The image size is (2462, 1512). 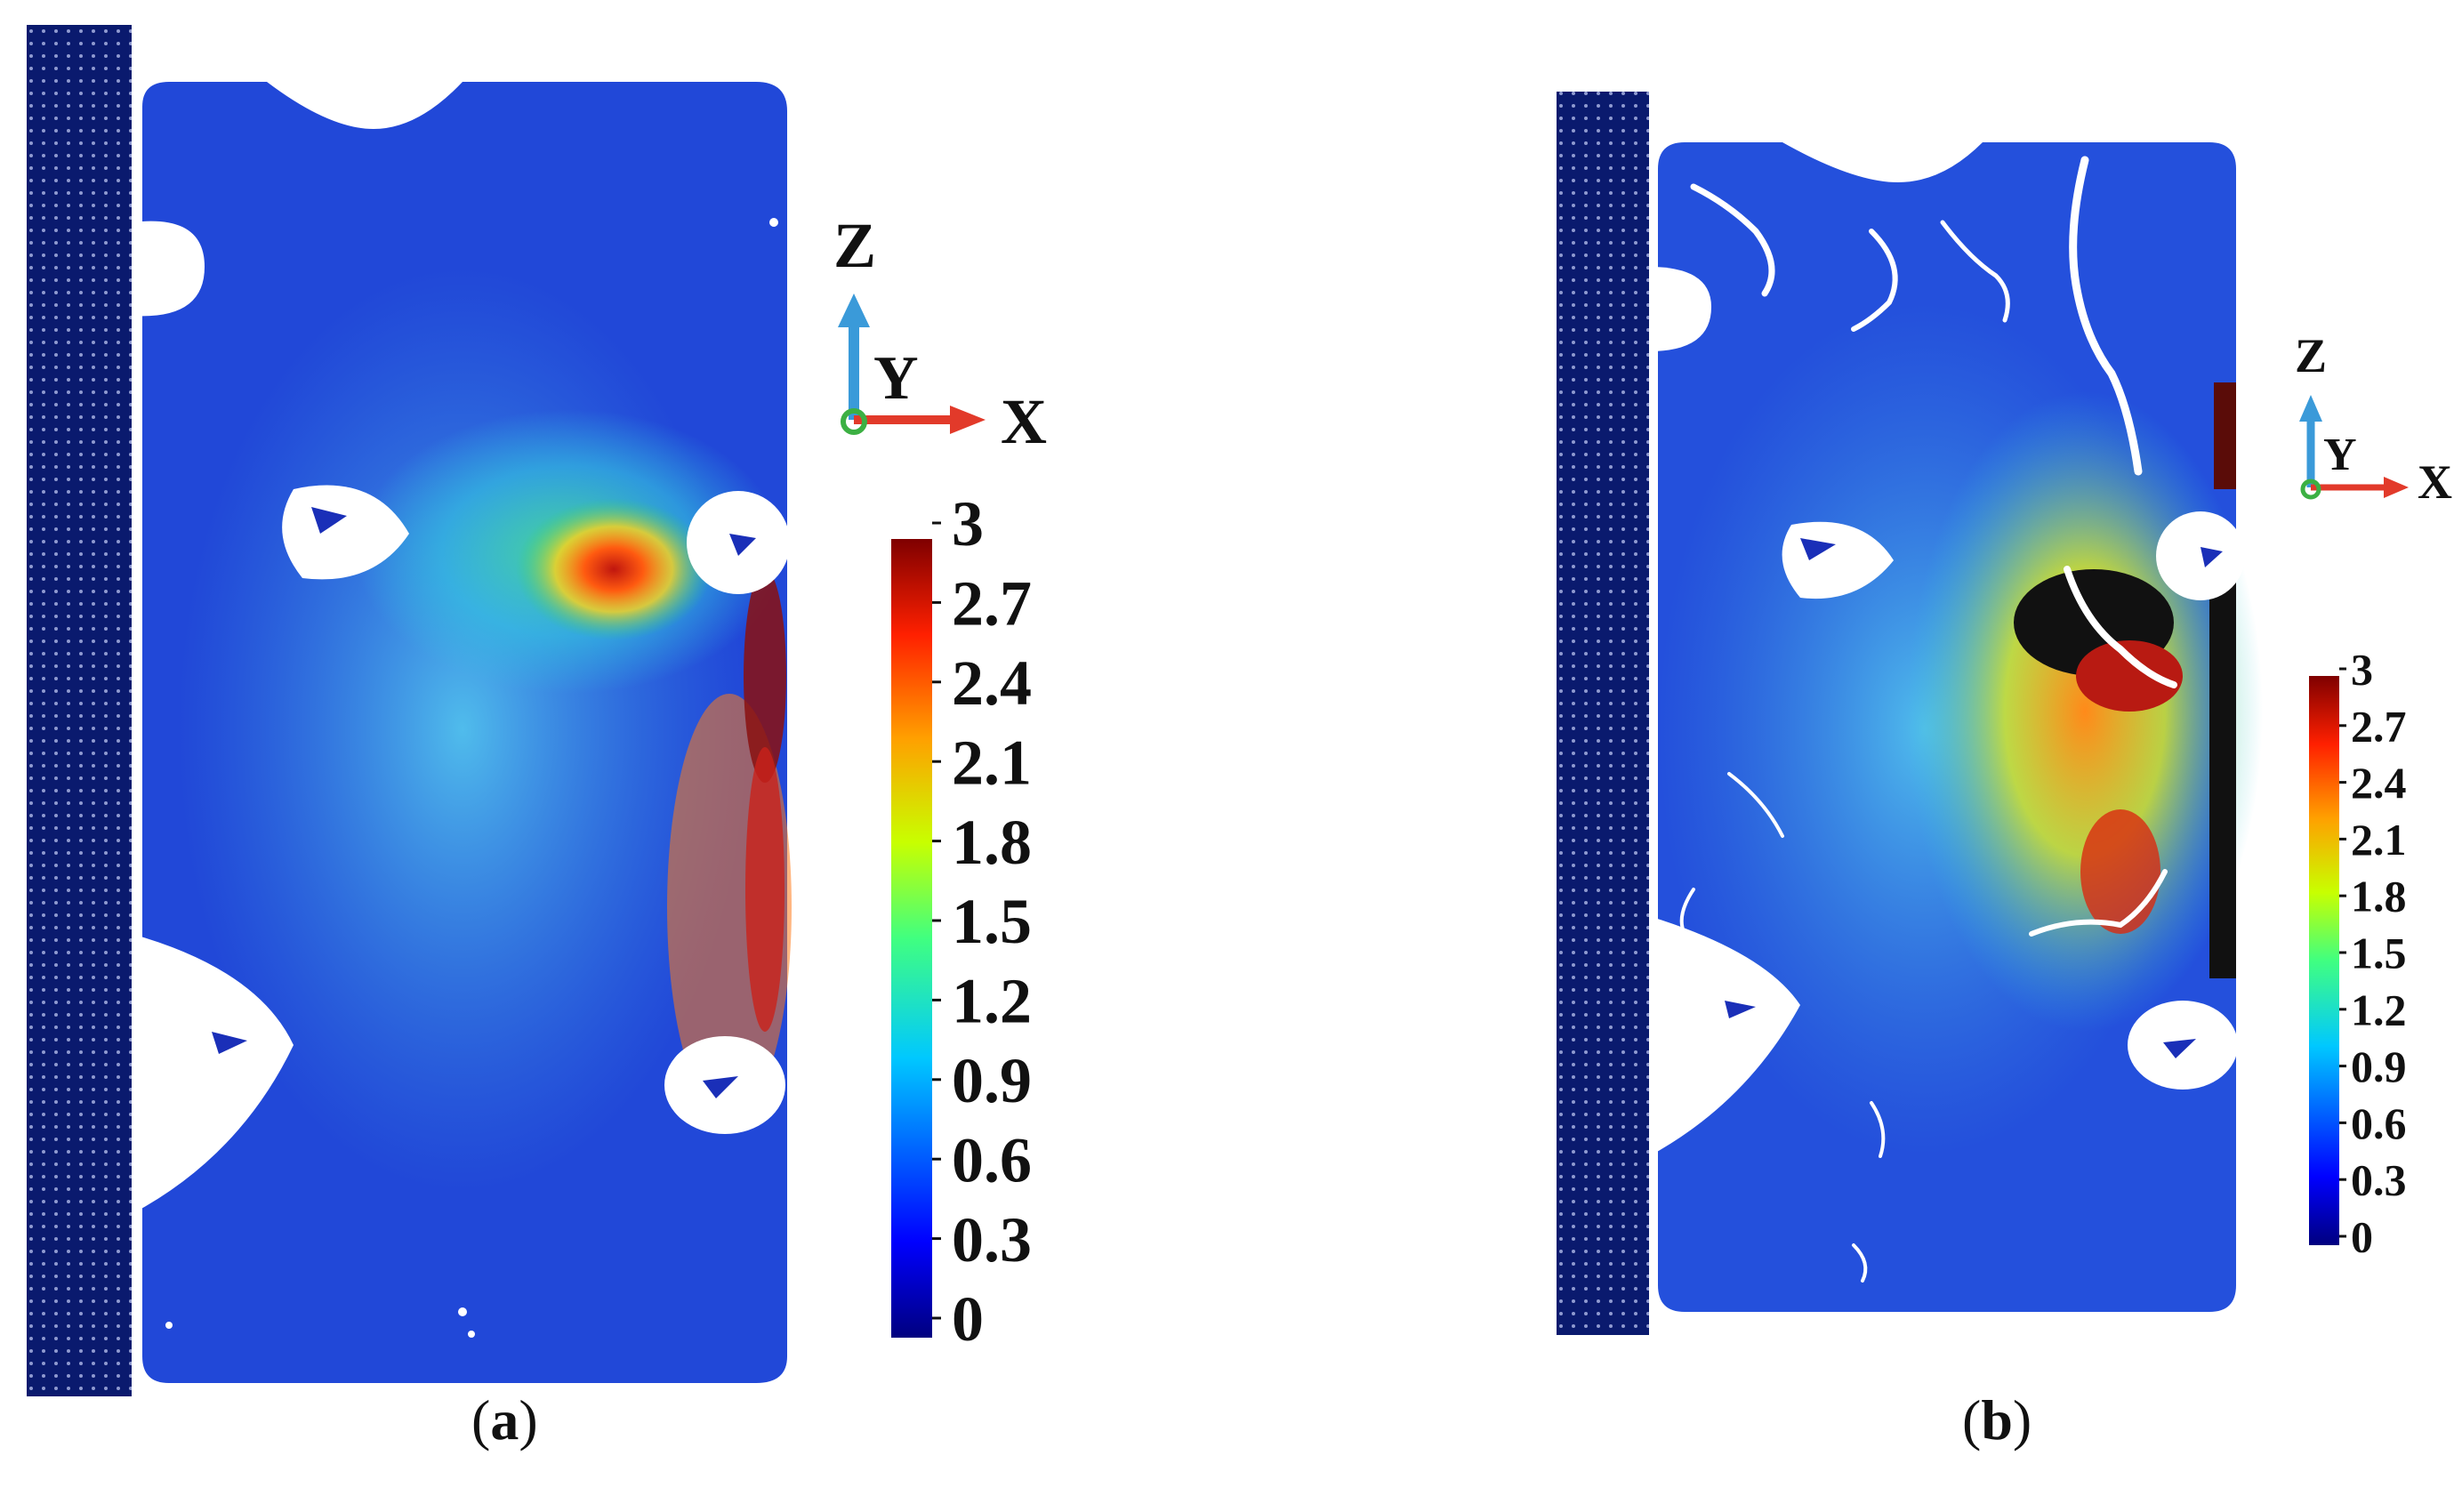 I want to click on panel-label-letter: a, so click(x=504, y=1420).